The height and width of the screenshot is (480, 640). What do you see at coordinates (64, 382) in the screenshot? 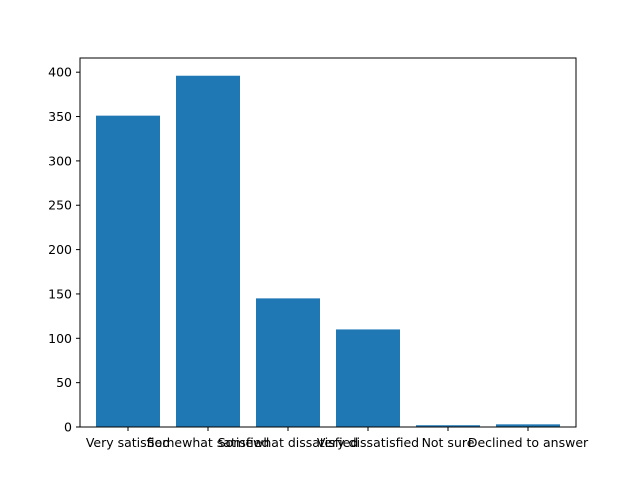
I see `y-tick-label: 50` at bounding box center [64, 382].